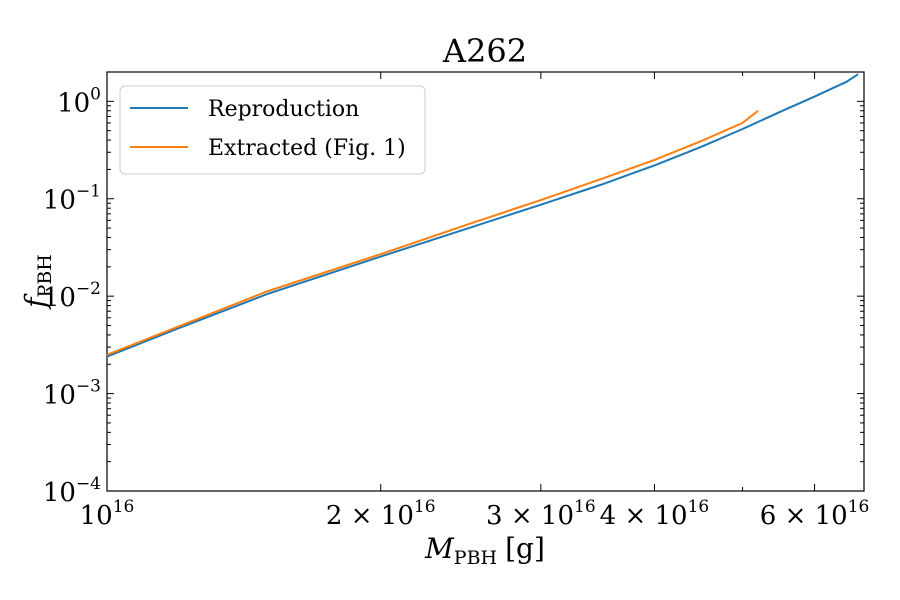 This screenshot has width=900, height=600. I want to click on x-axis-label-unit: [g], so click(525, 548).